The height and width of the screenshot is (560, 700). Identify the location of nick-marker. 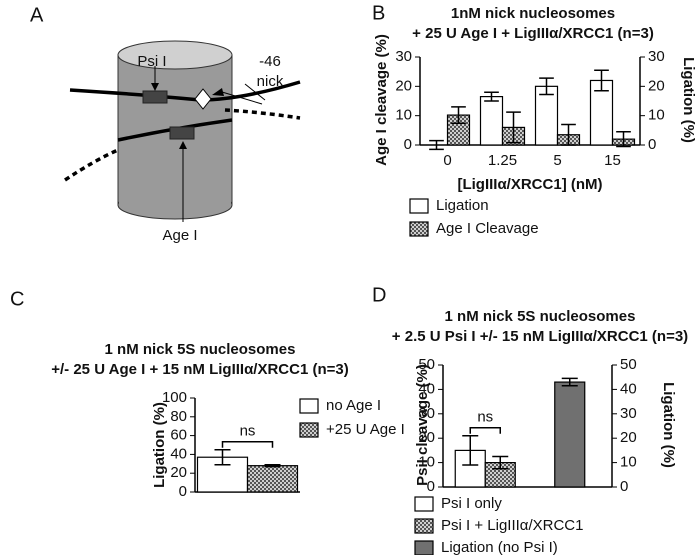
(203, 99).